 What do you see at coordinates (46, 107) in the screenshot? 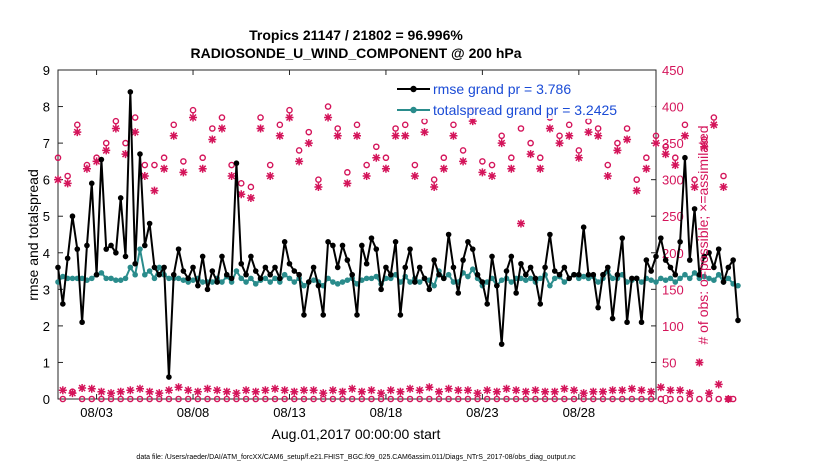
I see `y-left-tick-label: 8` at bounding box center [46, 107].